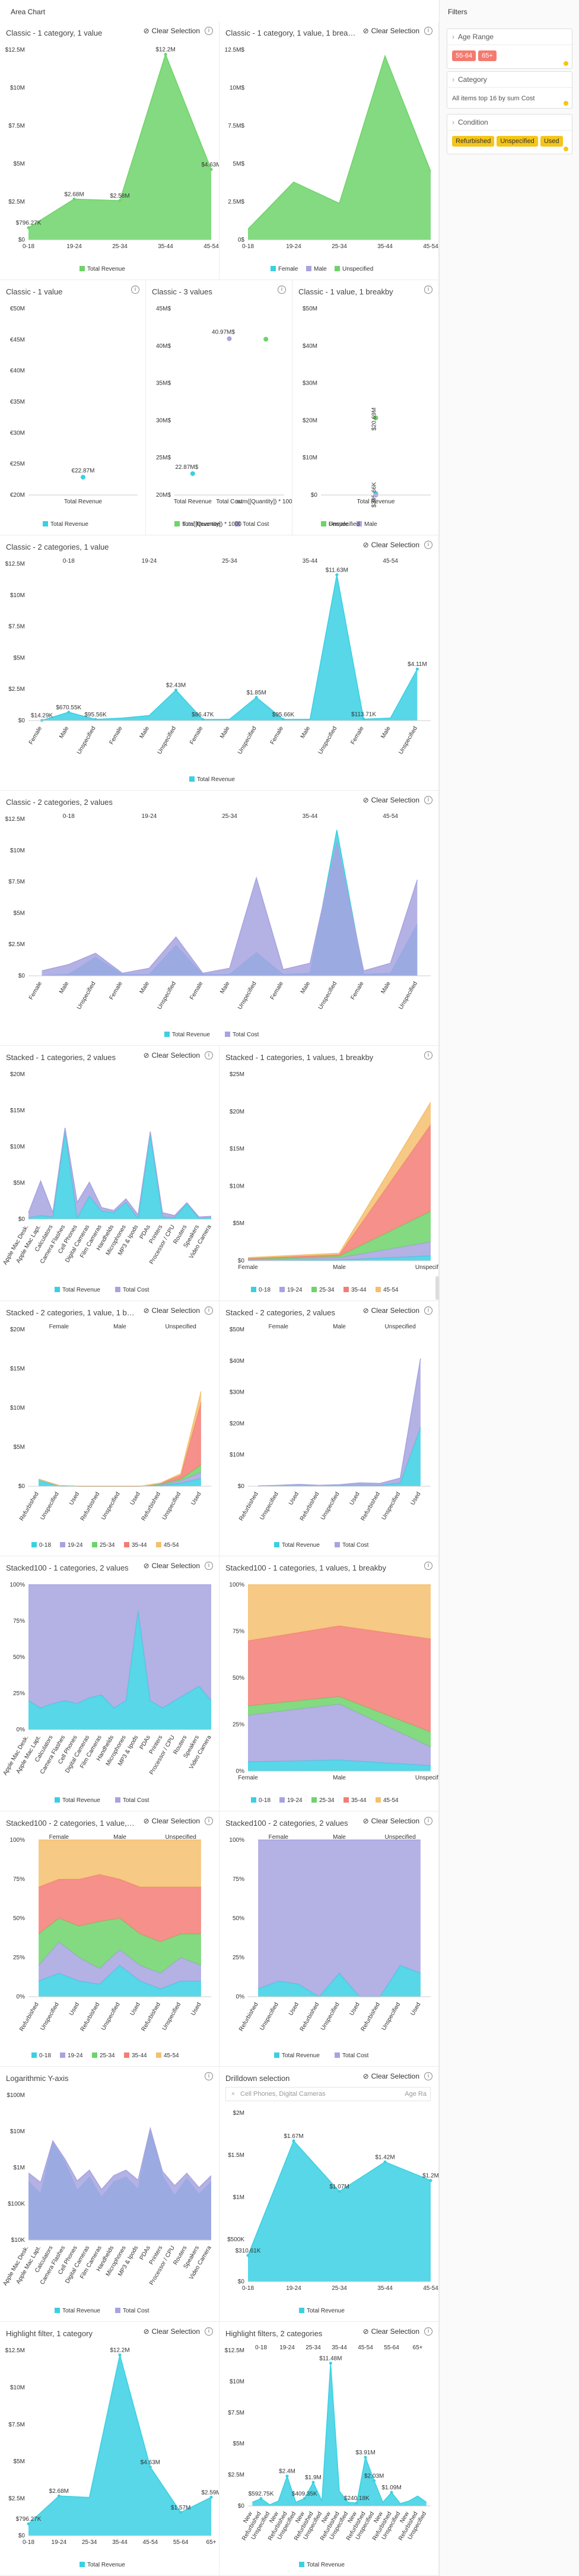  What do you see at coordinates (75, 2055) in the screenshot?
I see `legend-item: 19-24` at bounding box center [75, 2055].